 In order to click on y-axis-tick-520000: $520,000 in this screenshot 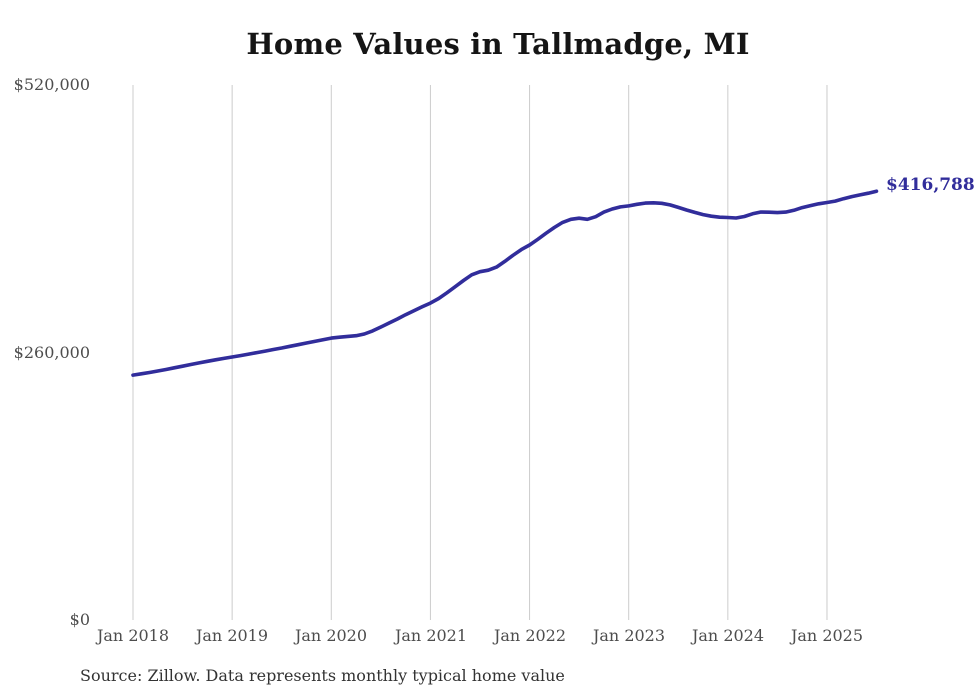, I will do `click(51, 84)`.